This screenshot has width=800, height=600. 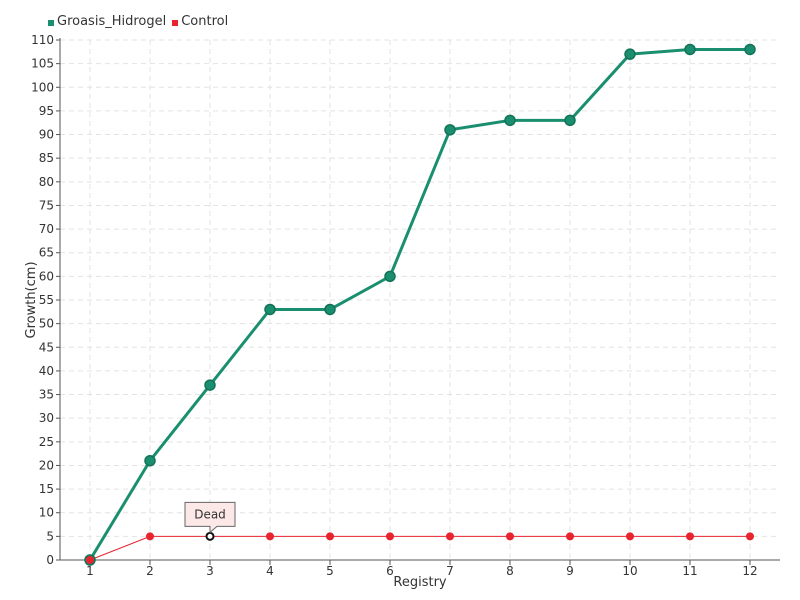 What do you see at coordinates (31, 299) in the screenshot?
I see `y-axis-title: Growth(cm)` at bounding box center [31, 299].